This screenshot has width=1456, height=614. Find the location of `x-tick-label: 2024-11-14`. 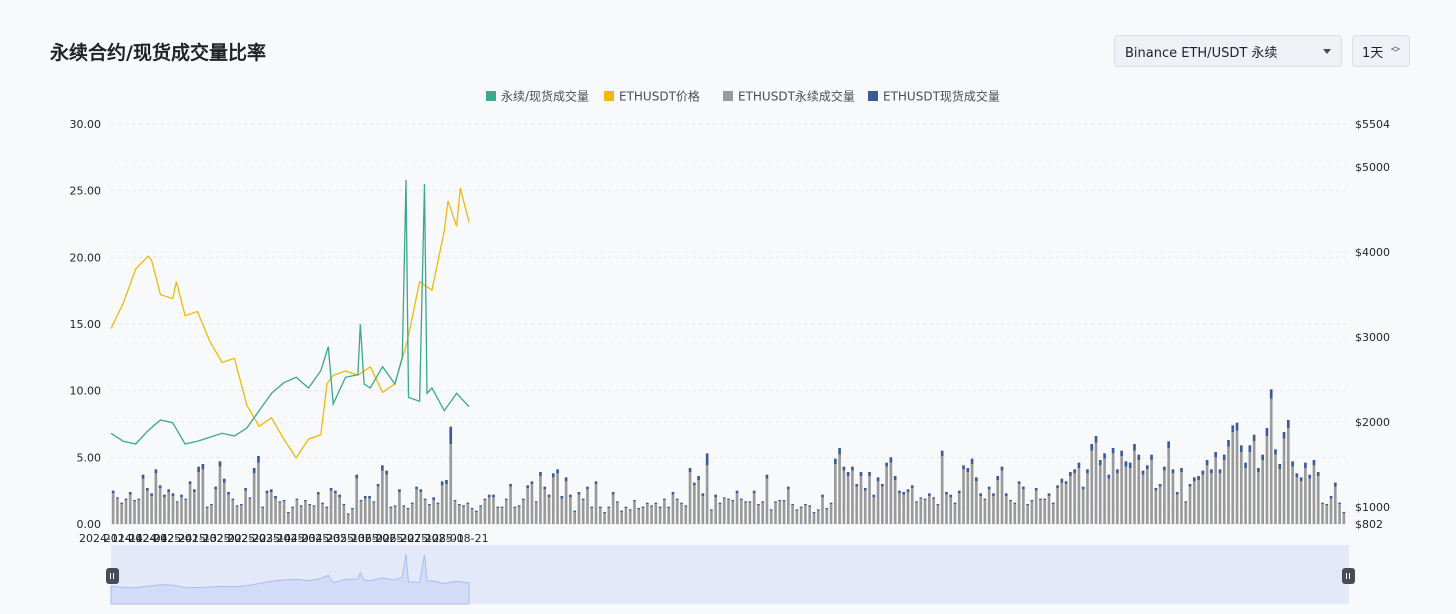

x-tick-label: 2024-11-14 is located at coordinates (111, 538).